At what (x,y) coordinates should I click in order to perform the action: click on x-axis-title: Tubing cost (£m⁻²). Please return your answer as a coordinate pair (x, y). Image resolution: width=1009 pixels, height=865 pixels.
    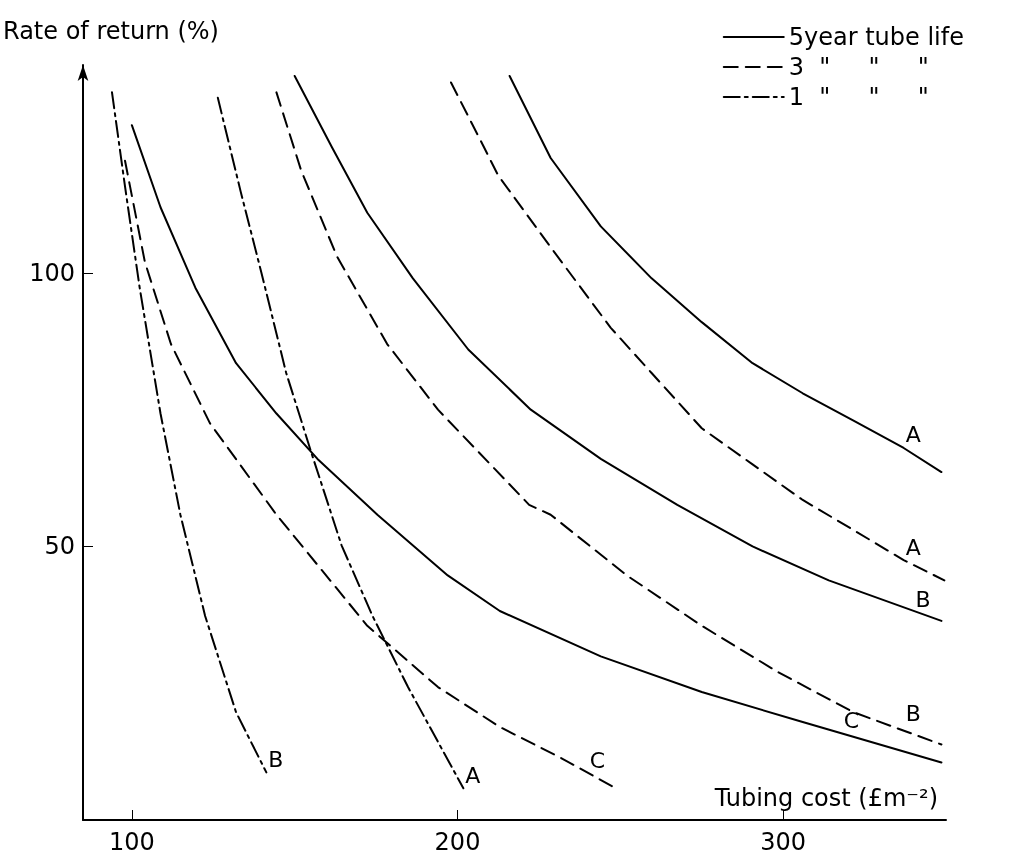
    Looking at the image, I should click on (825, 798).